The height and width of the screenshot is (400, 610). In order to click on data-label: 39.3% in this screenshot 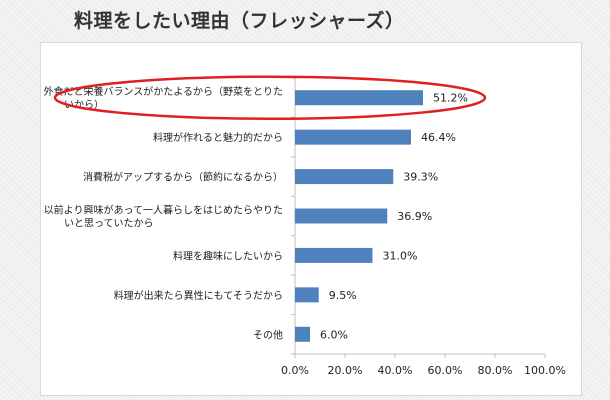, I will do `click(420, 177)`.